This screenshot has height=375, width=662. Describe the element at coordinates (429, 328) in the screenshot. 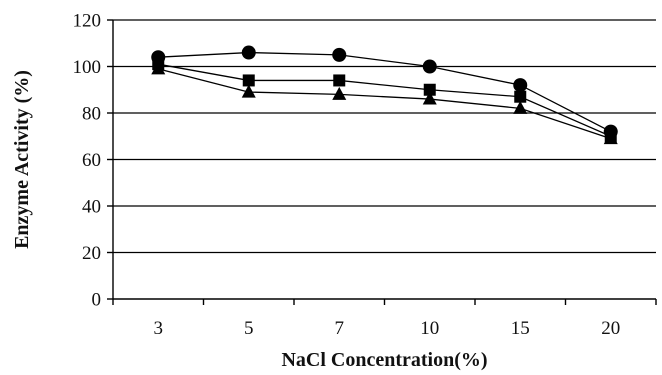

I see `x-tick-label: 10` at that location.